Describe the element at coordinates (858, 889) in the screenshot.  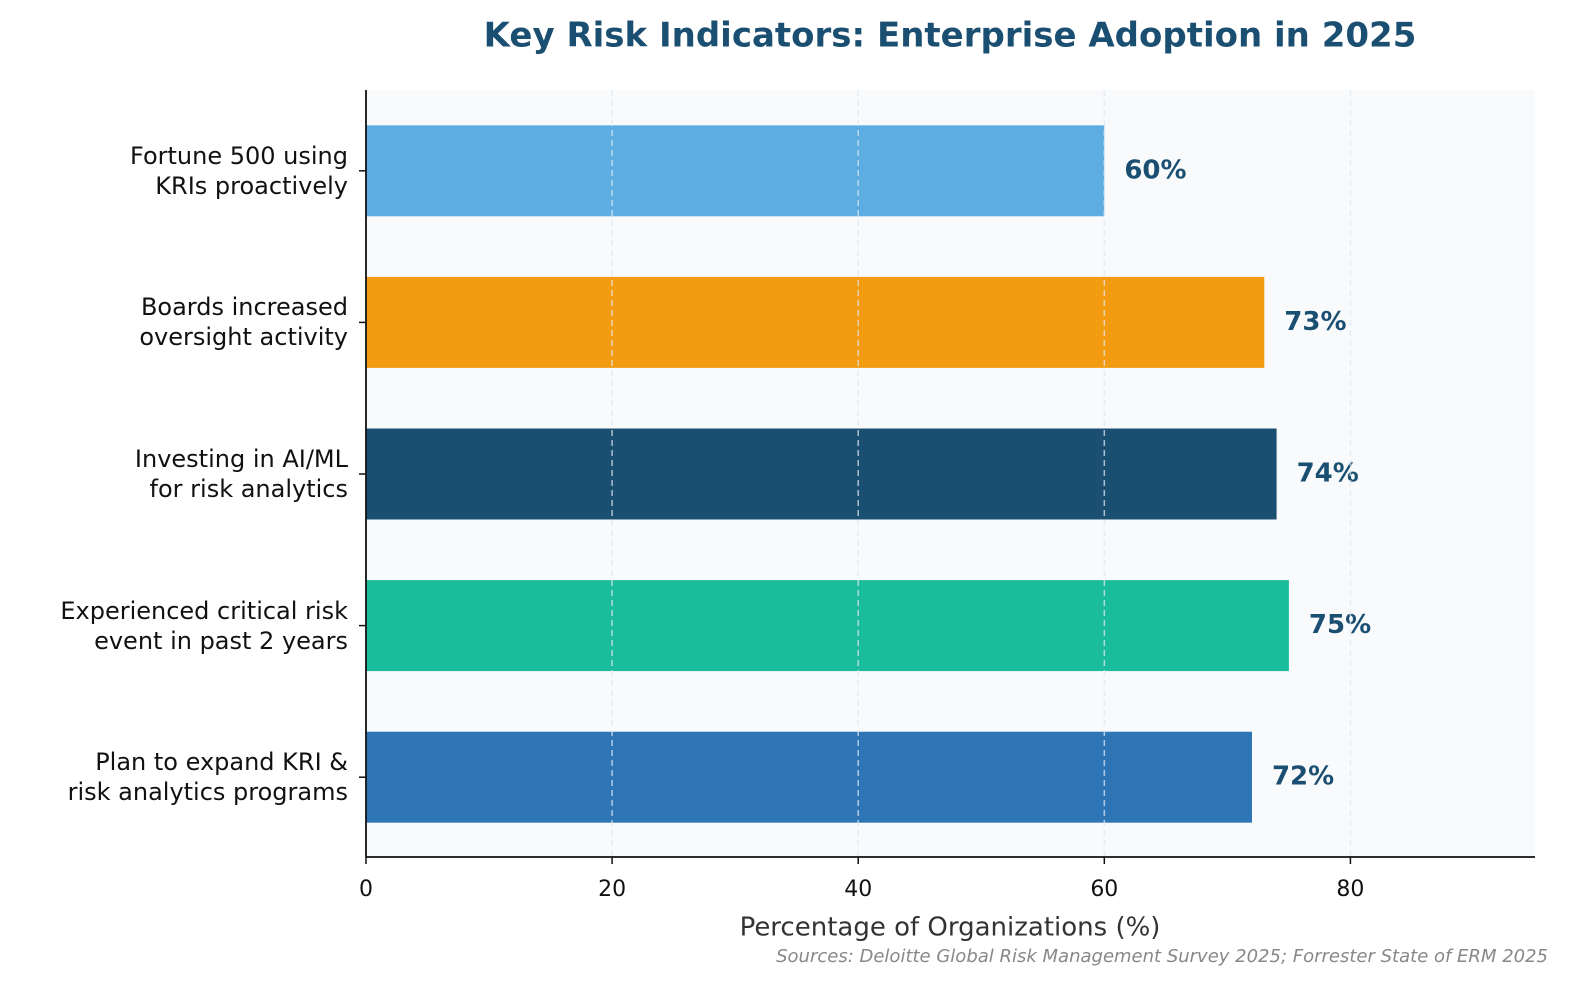
I see `x-tick-label: 40` at that location.